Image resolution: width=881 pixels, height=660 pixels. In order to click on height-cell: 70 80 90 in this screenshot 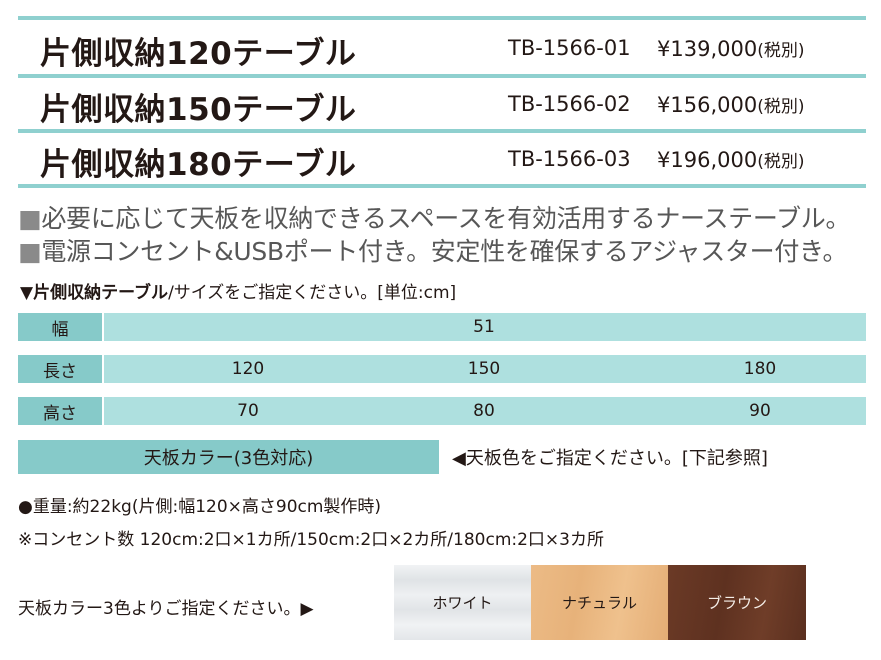, I will do `click(485, 411)`.